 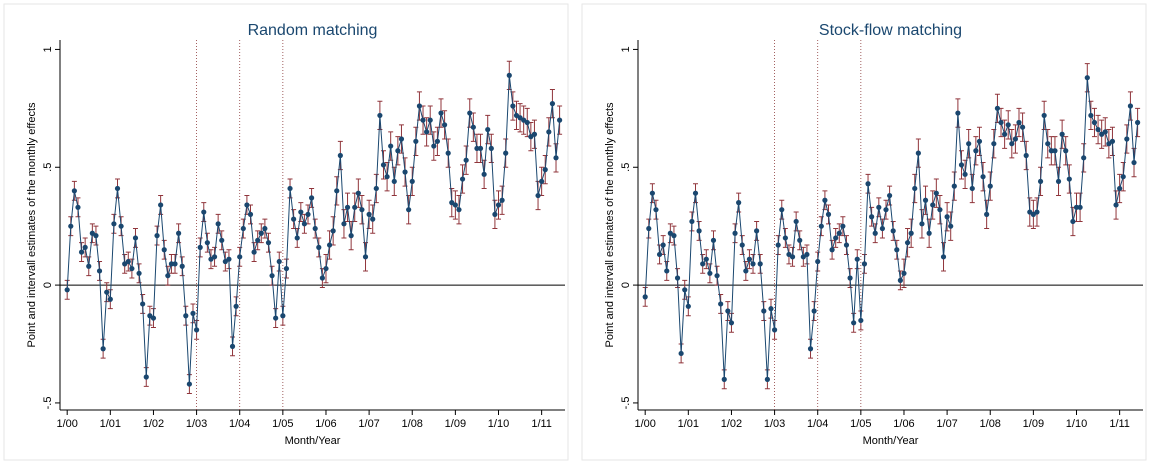 What do you see at coordinates (48, 285) in the screenshot?
I see `y-tick-label: 0` at bounding box center [48, 285].